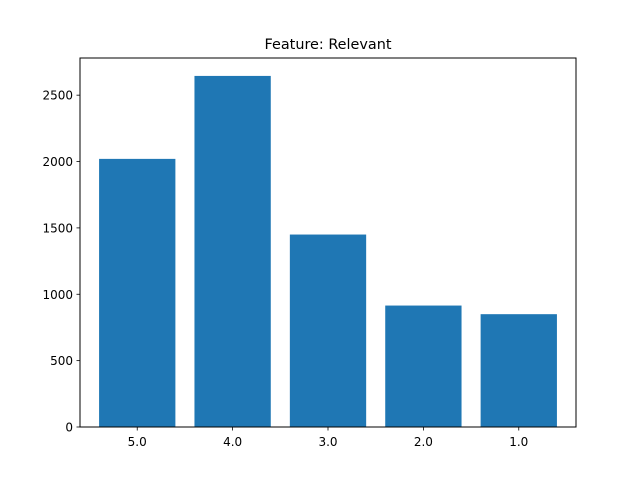 Image resolution: width=640 pixels, height=480 pixels. Describe the element at coordinates (69, 428) in the screenshot. I see `y-tick-label: 0` at that location.